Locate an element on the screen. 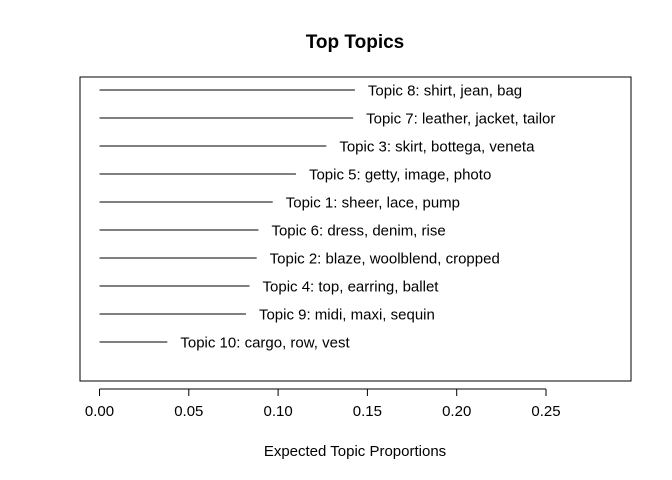  bar-label: Topic 2: blaze, woolblend, cropped is located at coordinates (385, 259).